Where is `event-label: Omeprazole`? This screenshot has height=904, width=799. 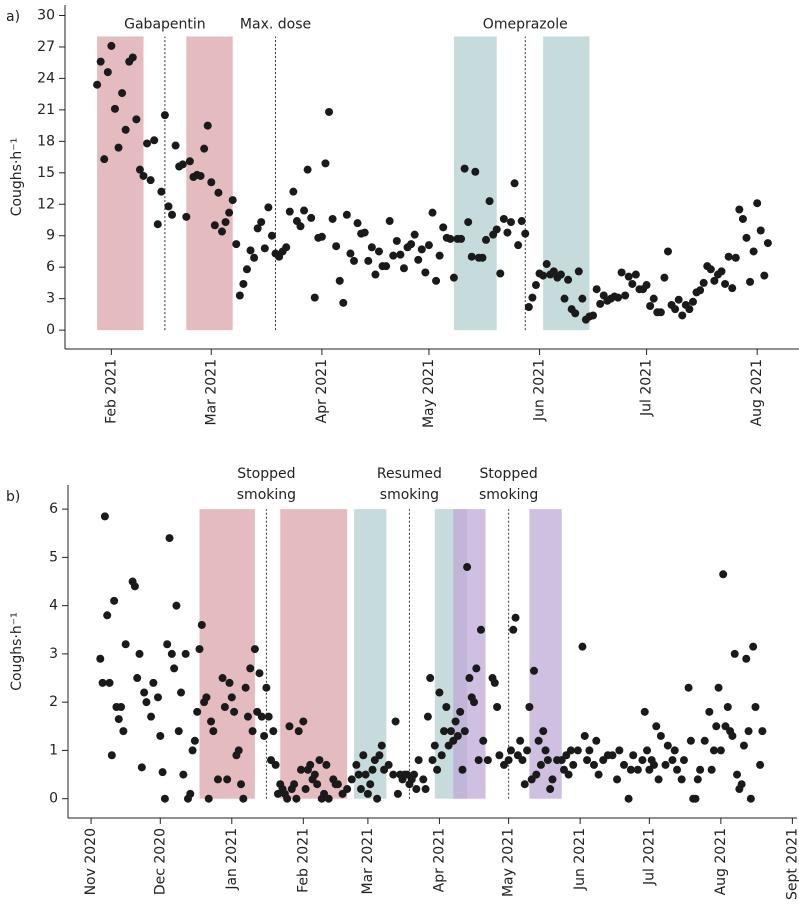
event-label: Omeprazole is located at coordinates (525, 24).